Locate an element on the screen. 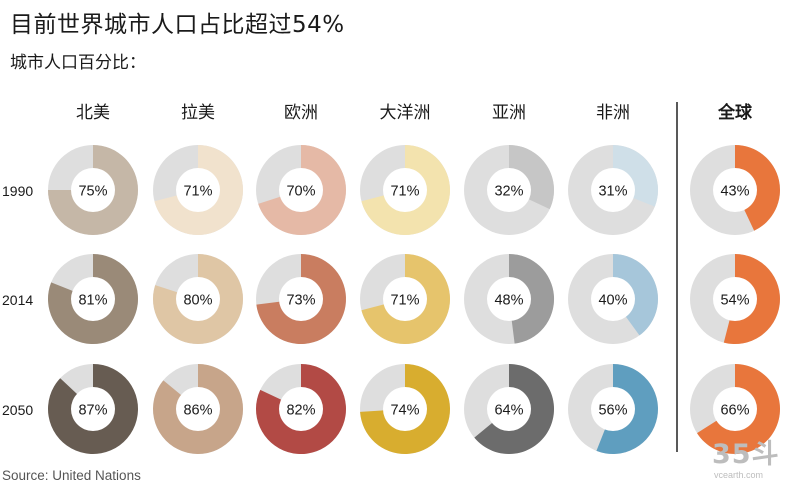  value-label: 31% is located at coordinates (612, 192).